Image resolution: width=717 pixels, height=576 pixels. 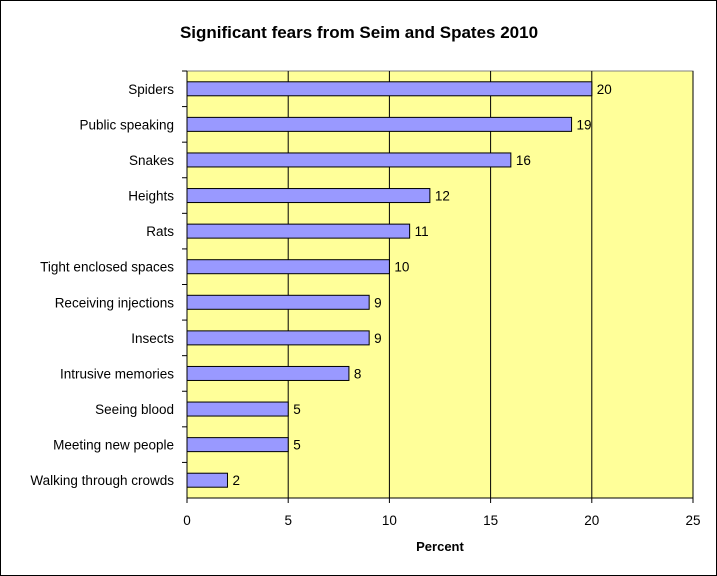 I want to click on category-label: Public speaking, so click(x=126, y=124).